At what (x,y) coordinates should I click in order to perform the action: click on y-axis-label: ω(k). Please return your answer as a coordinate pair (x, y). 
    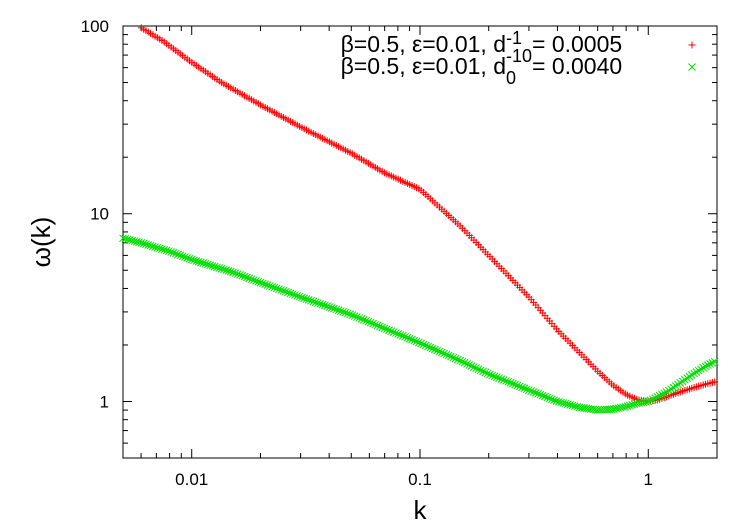
    Looking at the image, I should click on (41, 242).